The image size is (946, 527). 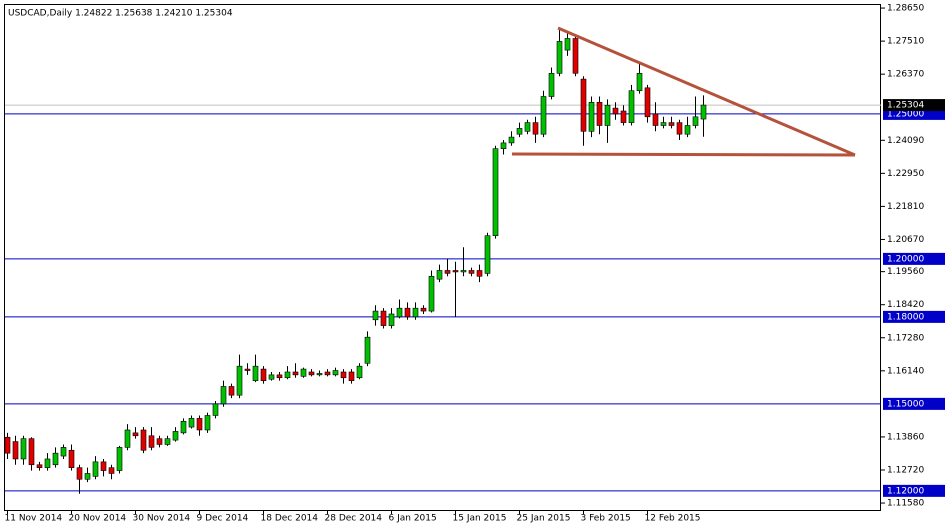 What do you see at coordinates (905, 240) in the screenshot?
I see `y-tick-label: 1.20670` at bounding box center [905, 240].